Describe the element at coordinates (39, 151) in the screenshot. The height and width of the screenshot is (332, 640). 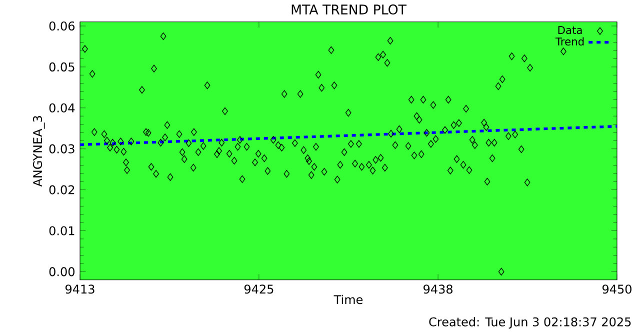
I see `y-axis-title: ANGYNEA_3` at that location.